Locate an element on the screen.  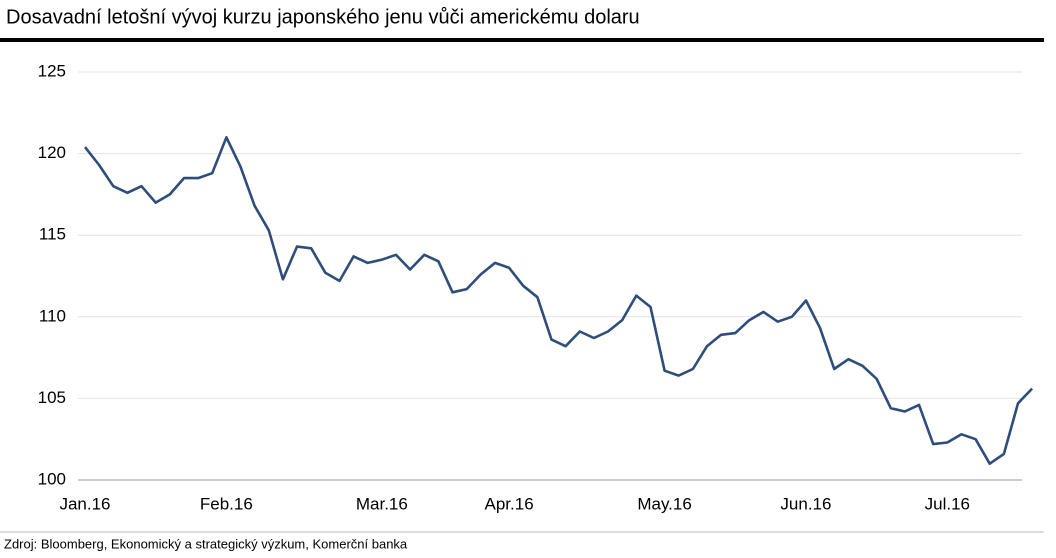
x-tick-label: Jun.16 is located at coordinates (805, 503).